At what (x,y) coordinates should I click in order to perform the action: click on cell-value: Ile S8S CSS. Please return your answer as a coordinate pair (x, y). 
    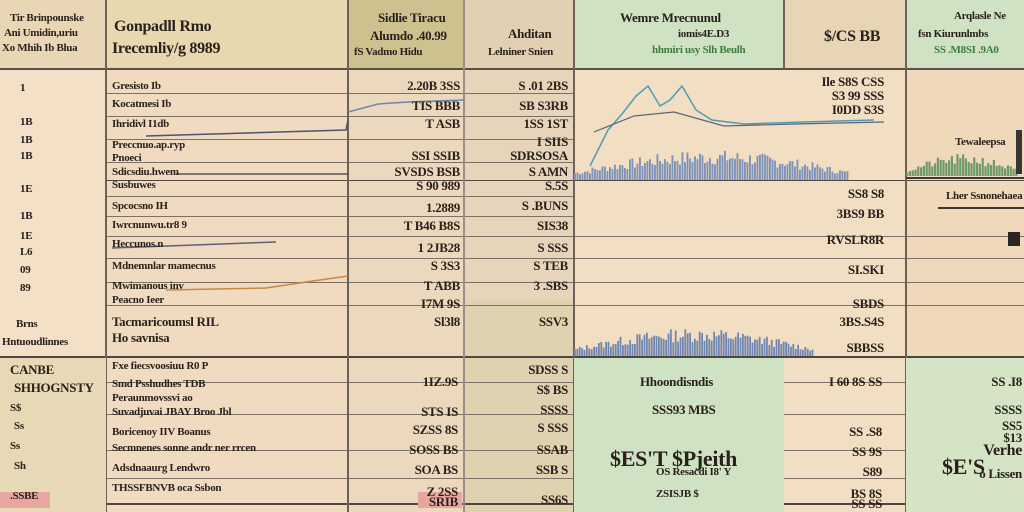
    Looking at the image, I should click on (853, 81).